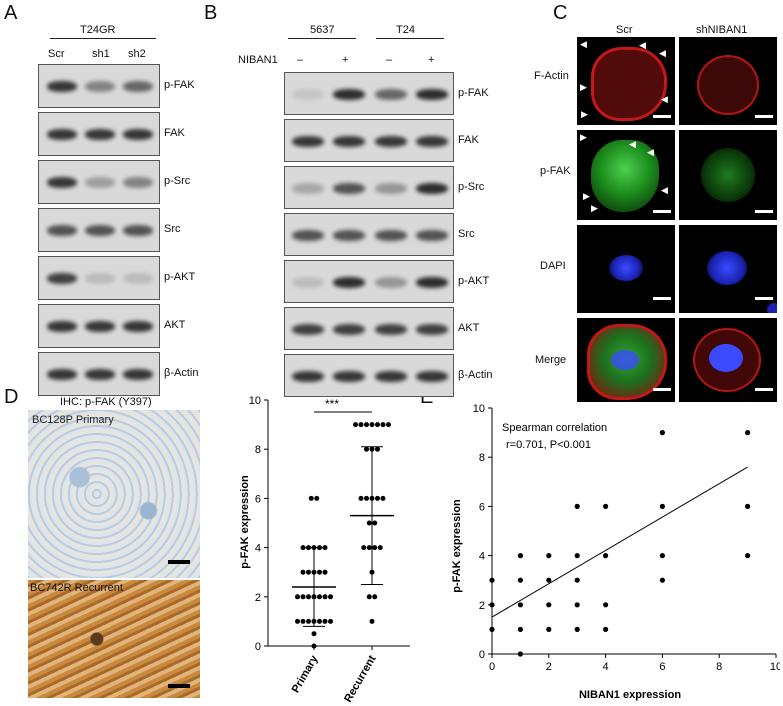  Describe the element at coordinates (775, 667) in the screenshot. I see `x-tick-label: 10` at that location.